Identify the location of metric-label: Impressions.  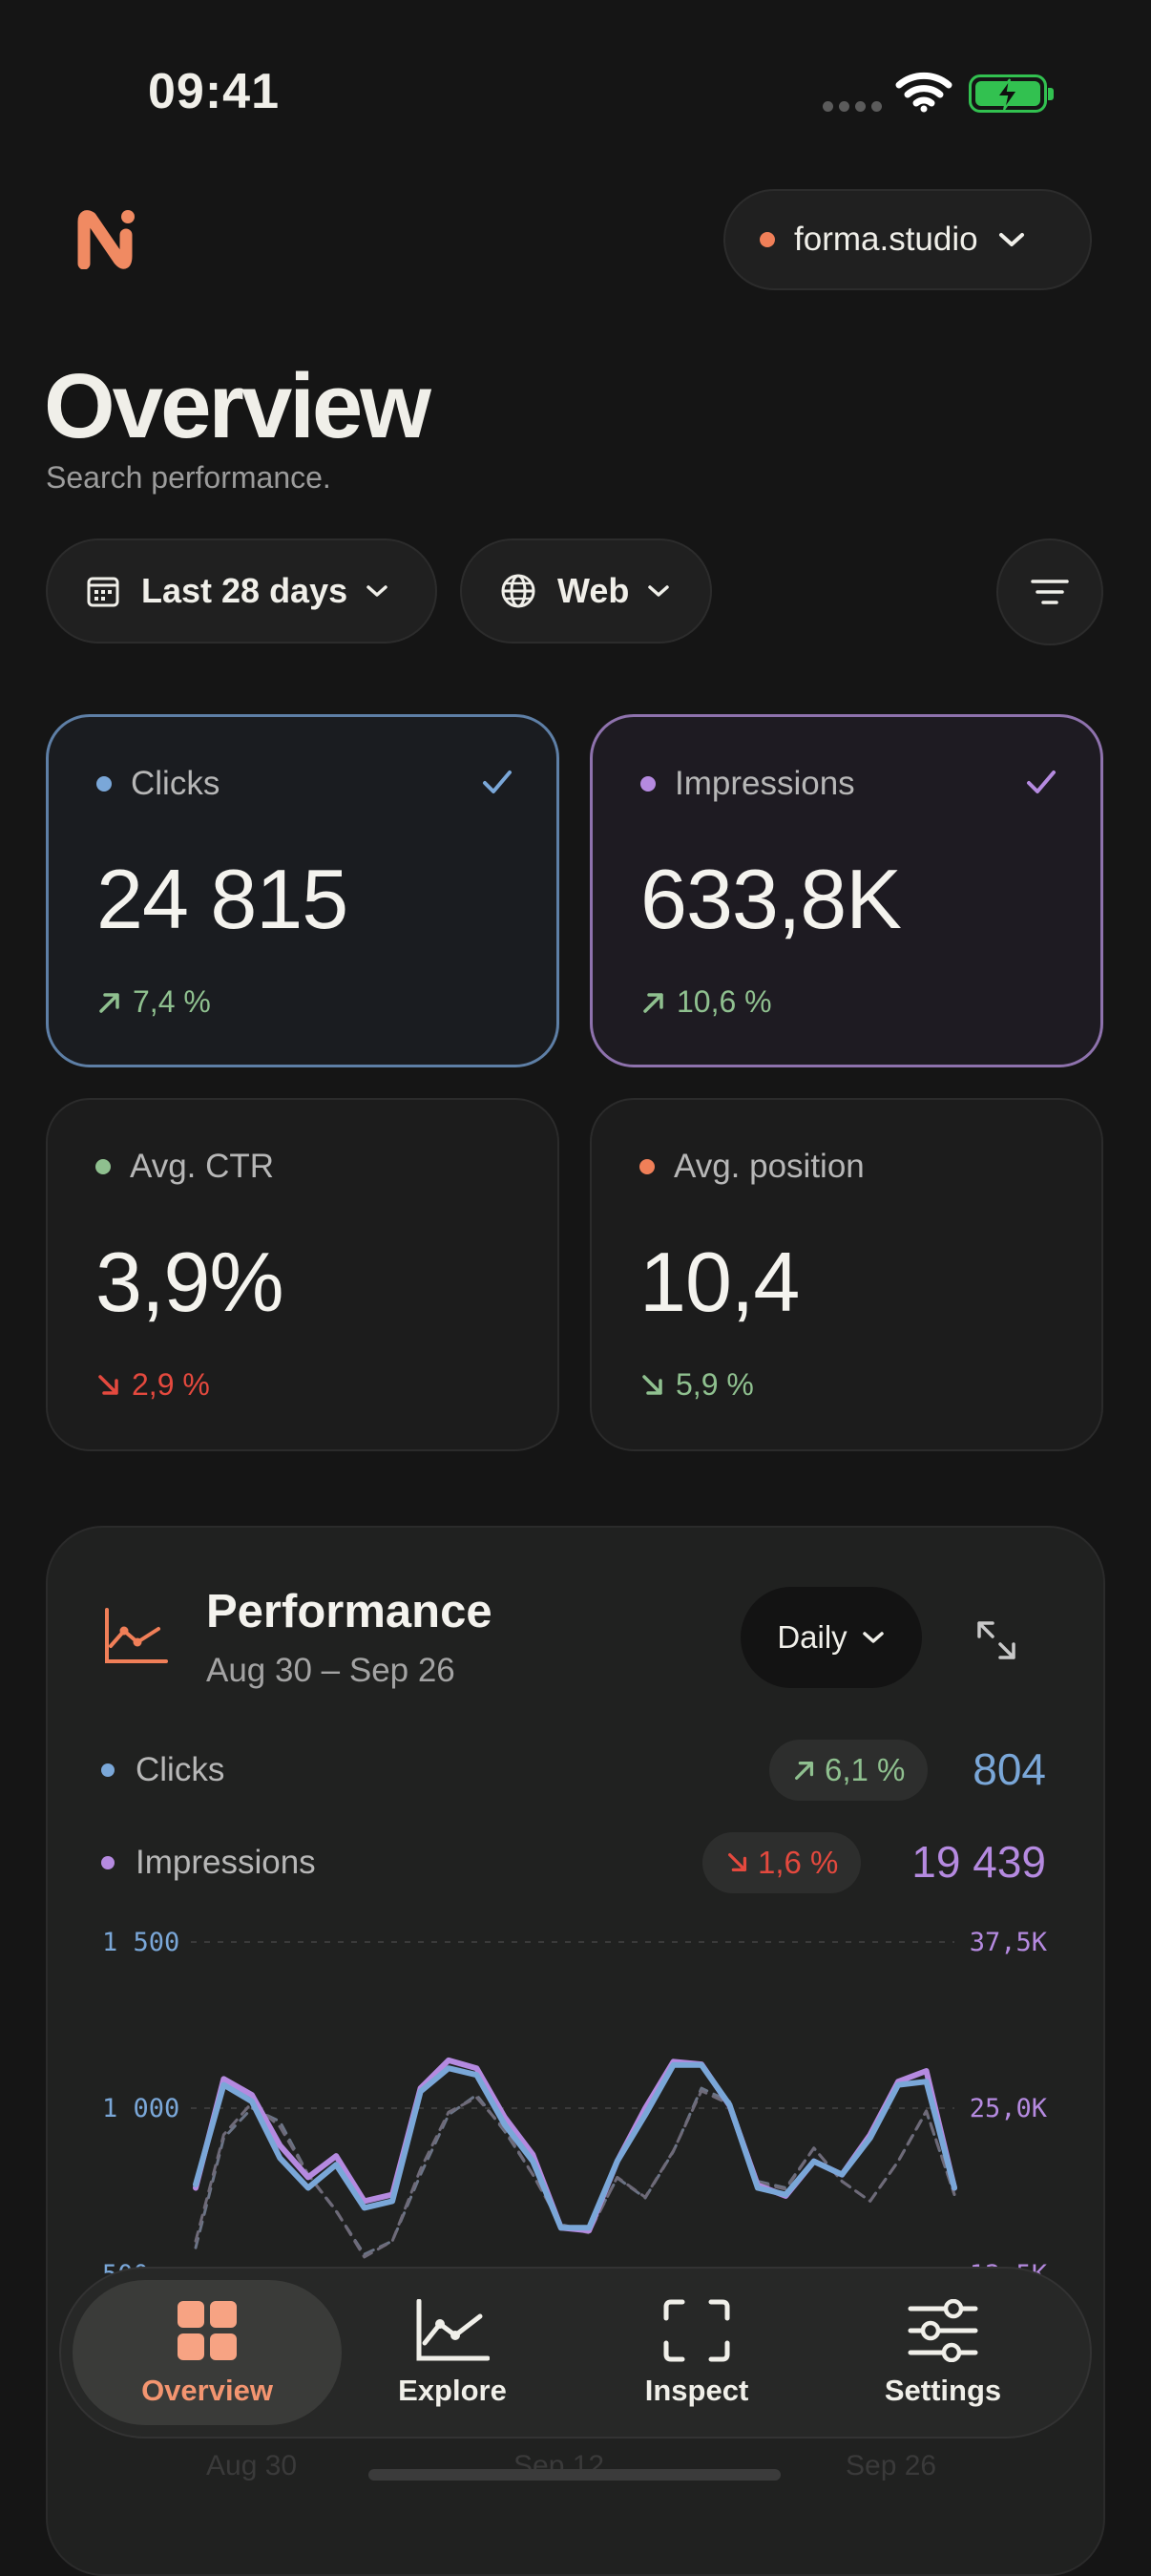
(765, 783).